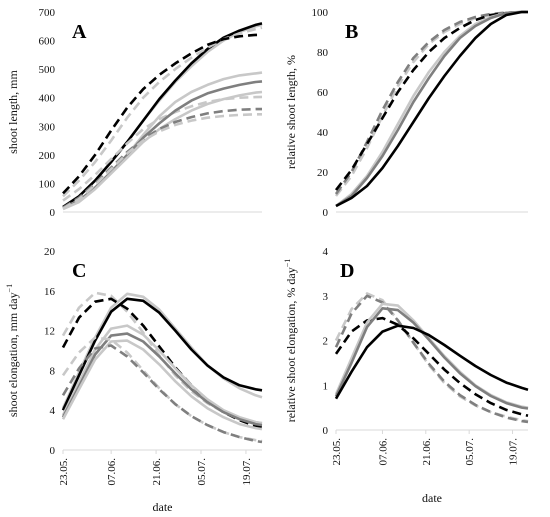  I want to click on y-tick-label: 12, so click(49, 332).